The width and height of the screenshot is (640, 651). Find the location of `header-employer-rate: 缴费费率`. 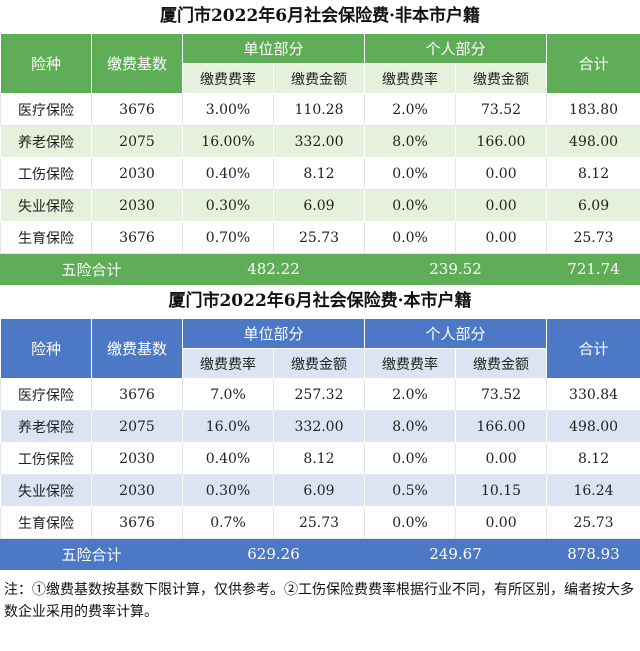

header-employer-rate: 缴费费率 is located at coordinates (228, 363).